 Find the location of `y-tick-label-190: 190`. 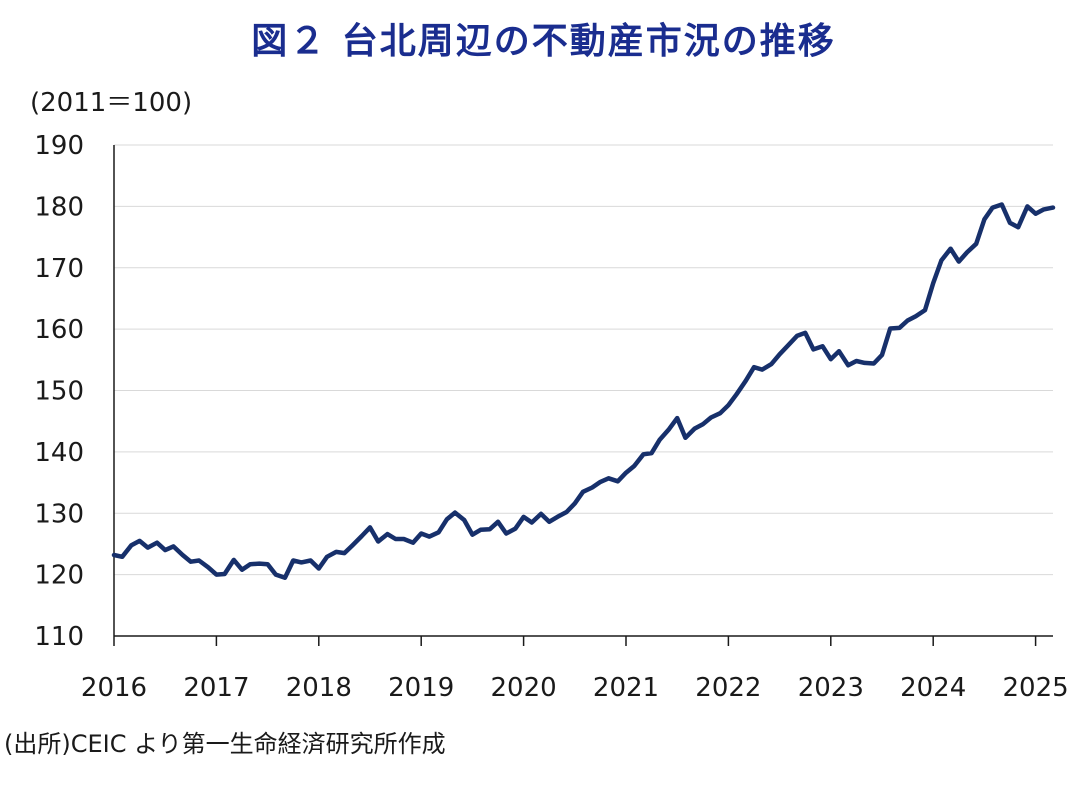

y-tick-label-190: 190 is located at coordinates (59, 146).